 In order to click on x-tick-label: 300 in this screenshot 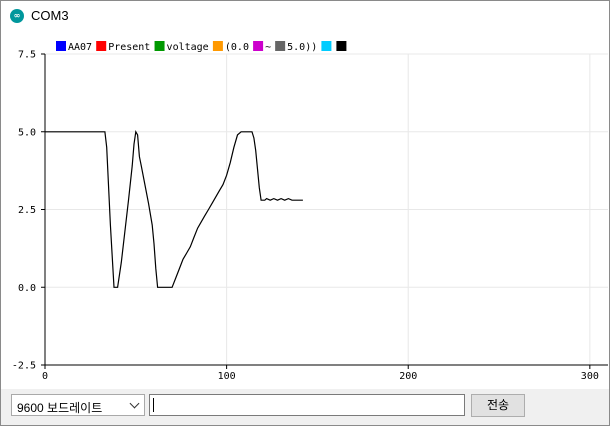, I will do `click(590, 376)`.